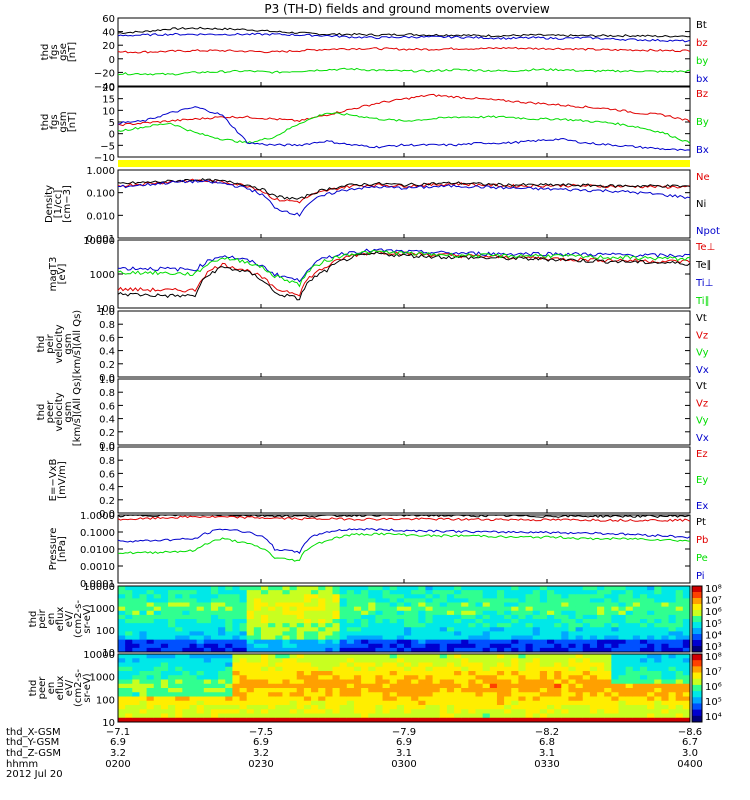 Image resolution: width=750 pixels, height=800 pixels. What do you see at coordinates (107, 474) in the screenshot?
I see `y-tick-label: 0.6` at bounding box center [107, 474].